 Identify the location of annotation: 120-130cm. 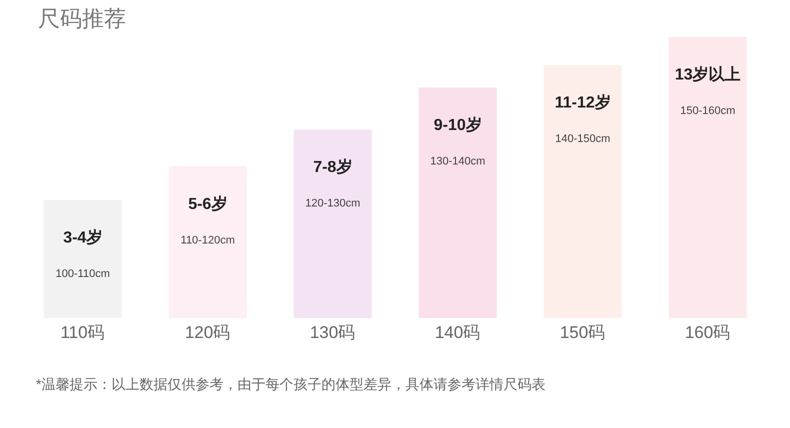
(332, 204).